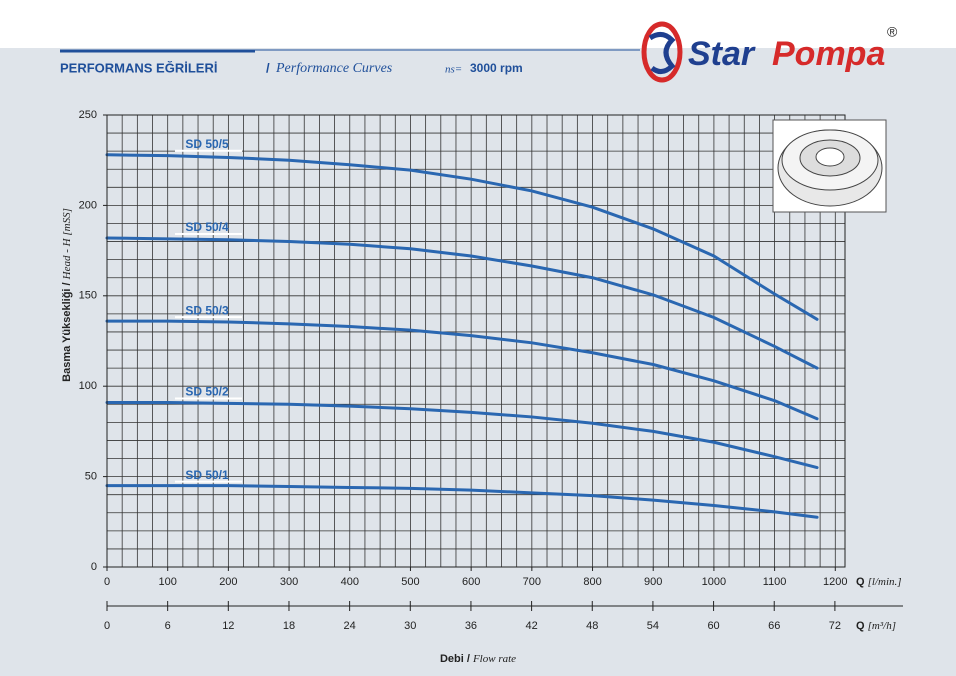 The height and width of the screenshot is (676, 956). What do you see at coordinates (722, 54) in the screenshot?
I see `logo-word: Star` at bounding box center [722, 54].